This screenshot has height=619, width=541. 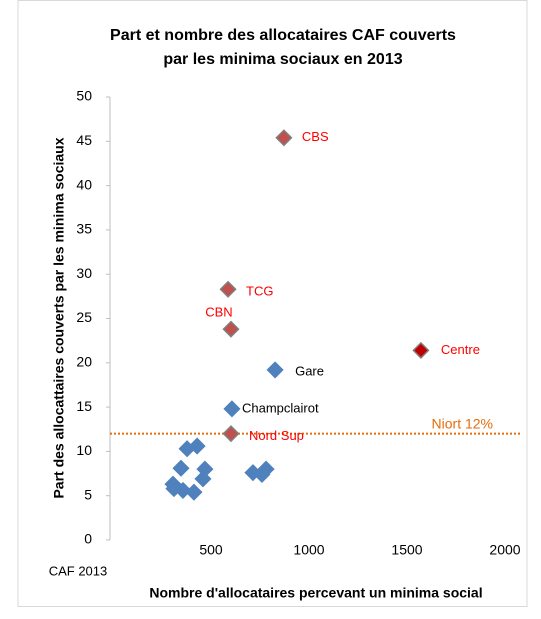 I want to click on y-tick-label: 35, so click(x=84, y=229).